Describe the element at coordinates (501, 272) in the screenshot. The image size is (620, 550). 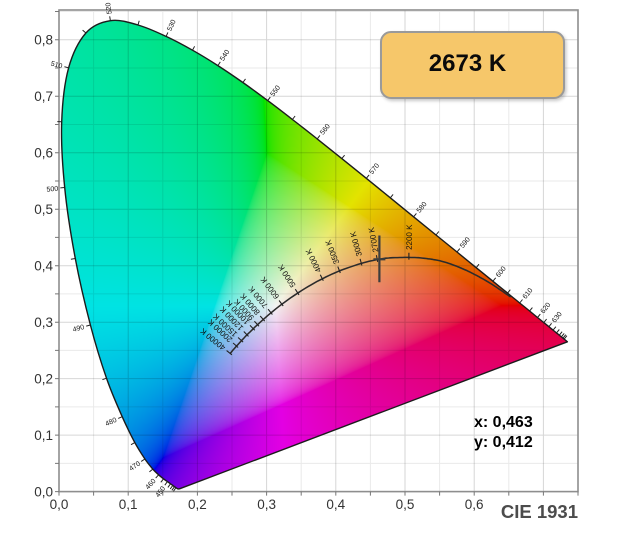
I see `svg-text: 600` at that location.